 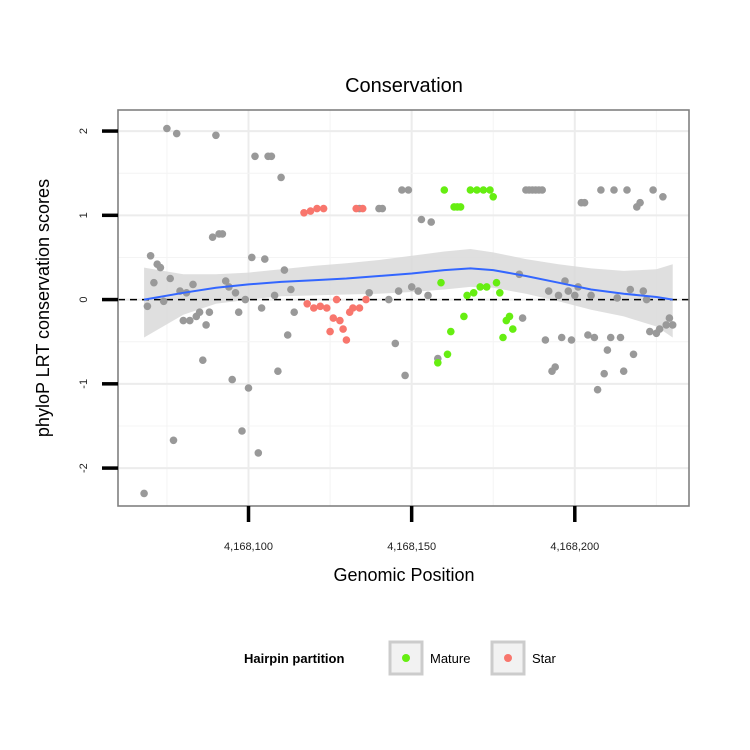 I want to click on x-axis-title: Genomic Position, so click(x=403, y=575).